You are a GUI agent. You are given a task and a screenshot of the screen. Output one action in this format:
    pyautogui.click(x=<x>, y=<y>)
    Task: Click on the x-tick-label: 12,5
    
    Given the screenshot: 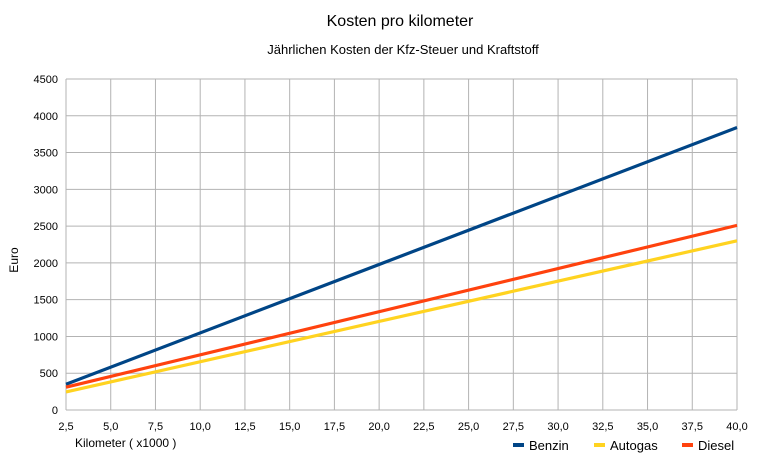 What is the action you would take?
    pyautogui.click(x=244, y=427)
    